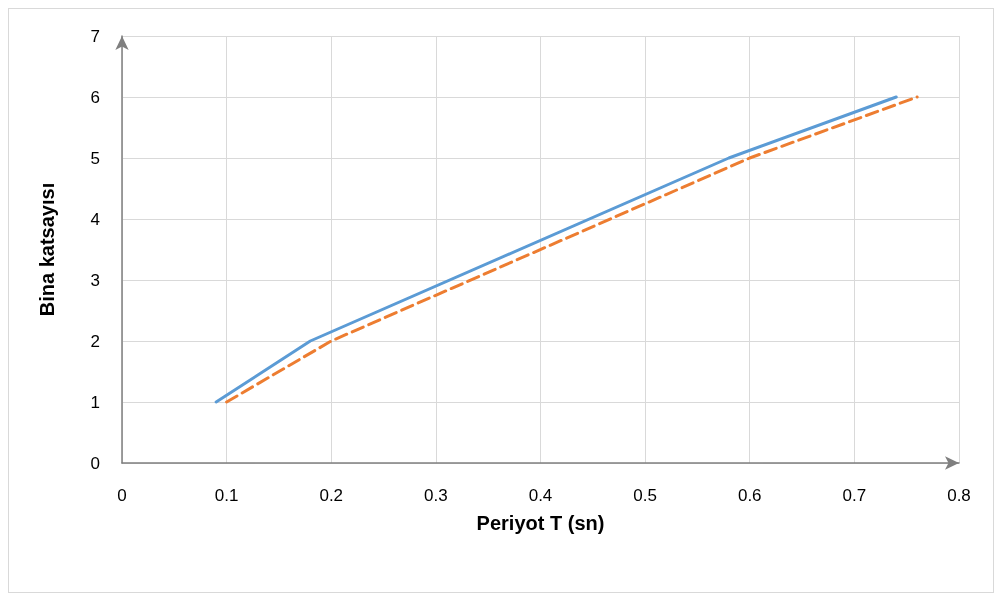 This screenshot has height=601, width=1002. Describe the element at coordinates (95, 219) in the screenshot. I see `y-tick-label: 4` at that location.